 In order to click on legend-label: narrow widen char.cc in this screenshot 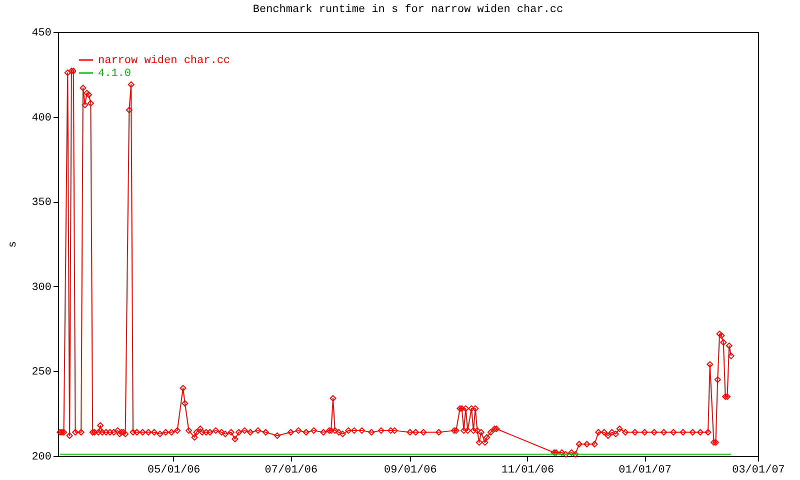, I will do `click(164, 61)`.